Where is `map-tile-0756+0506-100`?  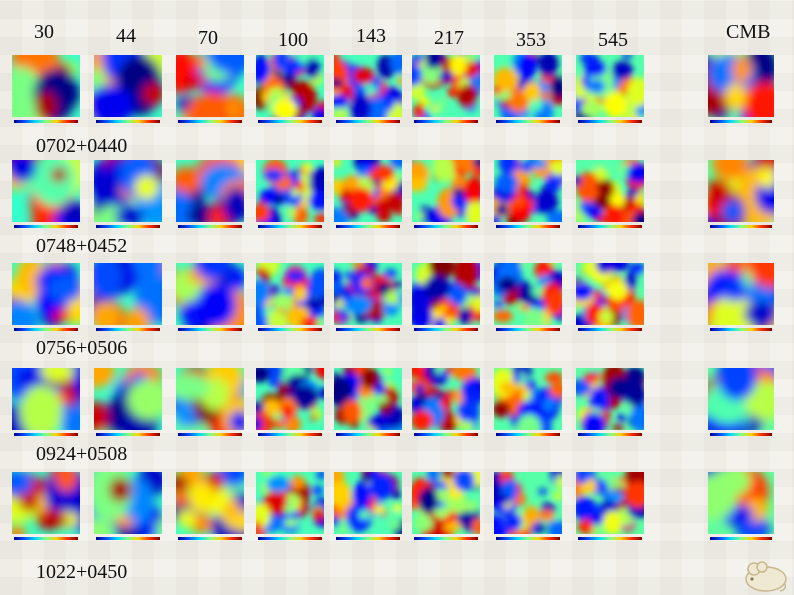 map-tile-0756+0506-100 is located at coordinates (290, 297).